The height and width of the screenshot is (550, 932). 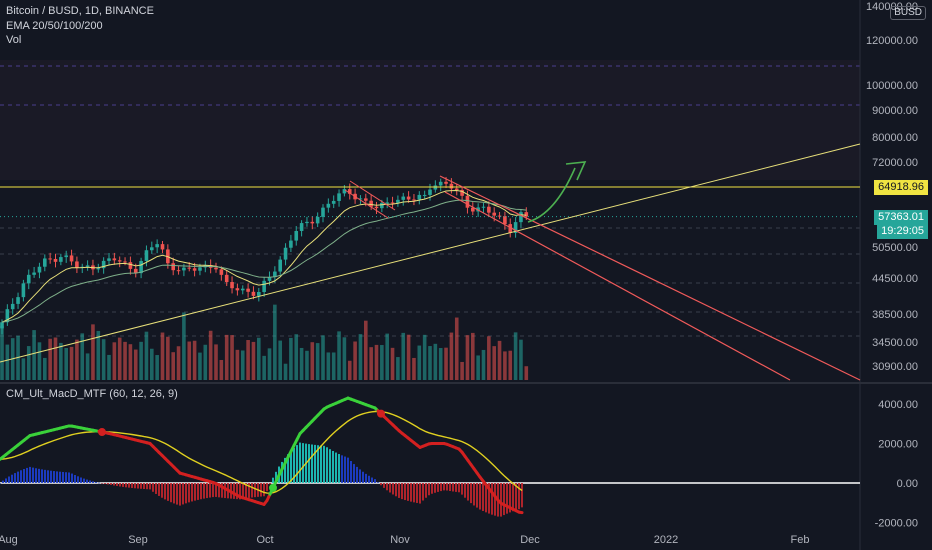 I want to click on projection-arrowhead, so click(x=576, y=171).